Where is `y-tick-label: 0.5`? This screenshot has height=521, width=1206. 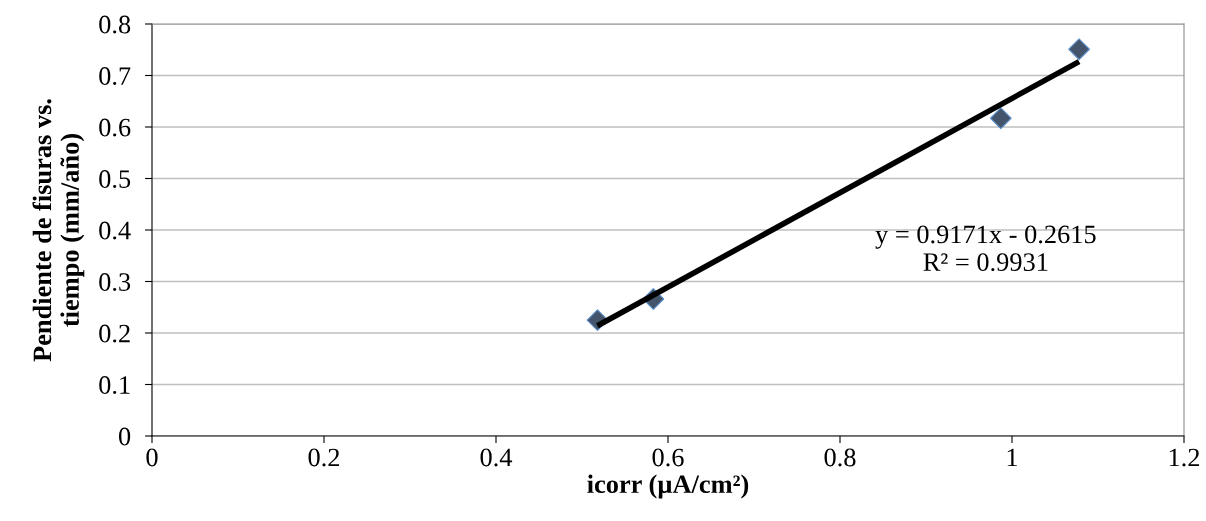 y-tick-label: 0.5 is located at coordinates (115, 179).